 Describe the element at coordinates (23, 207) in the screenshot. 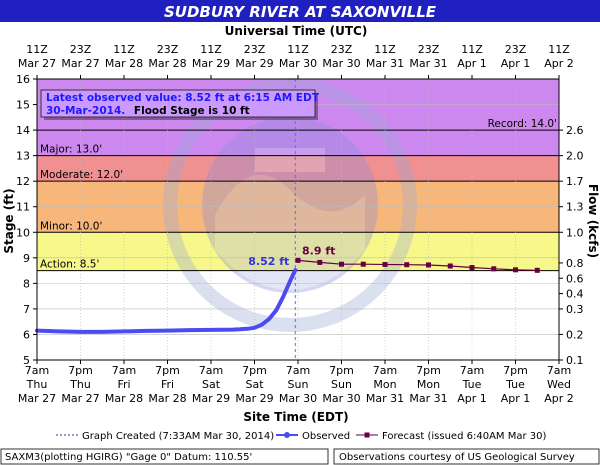

I see `y-tick-label: 11` at that location.